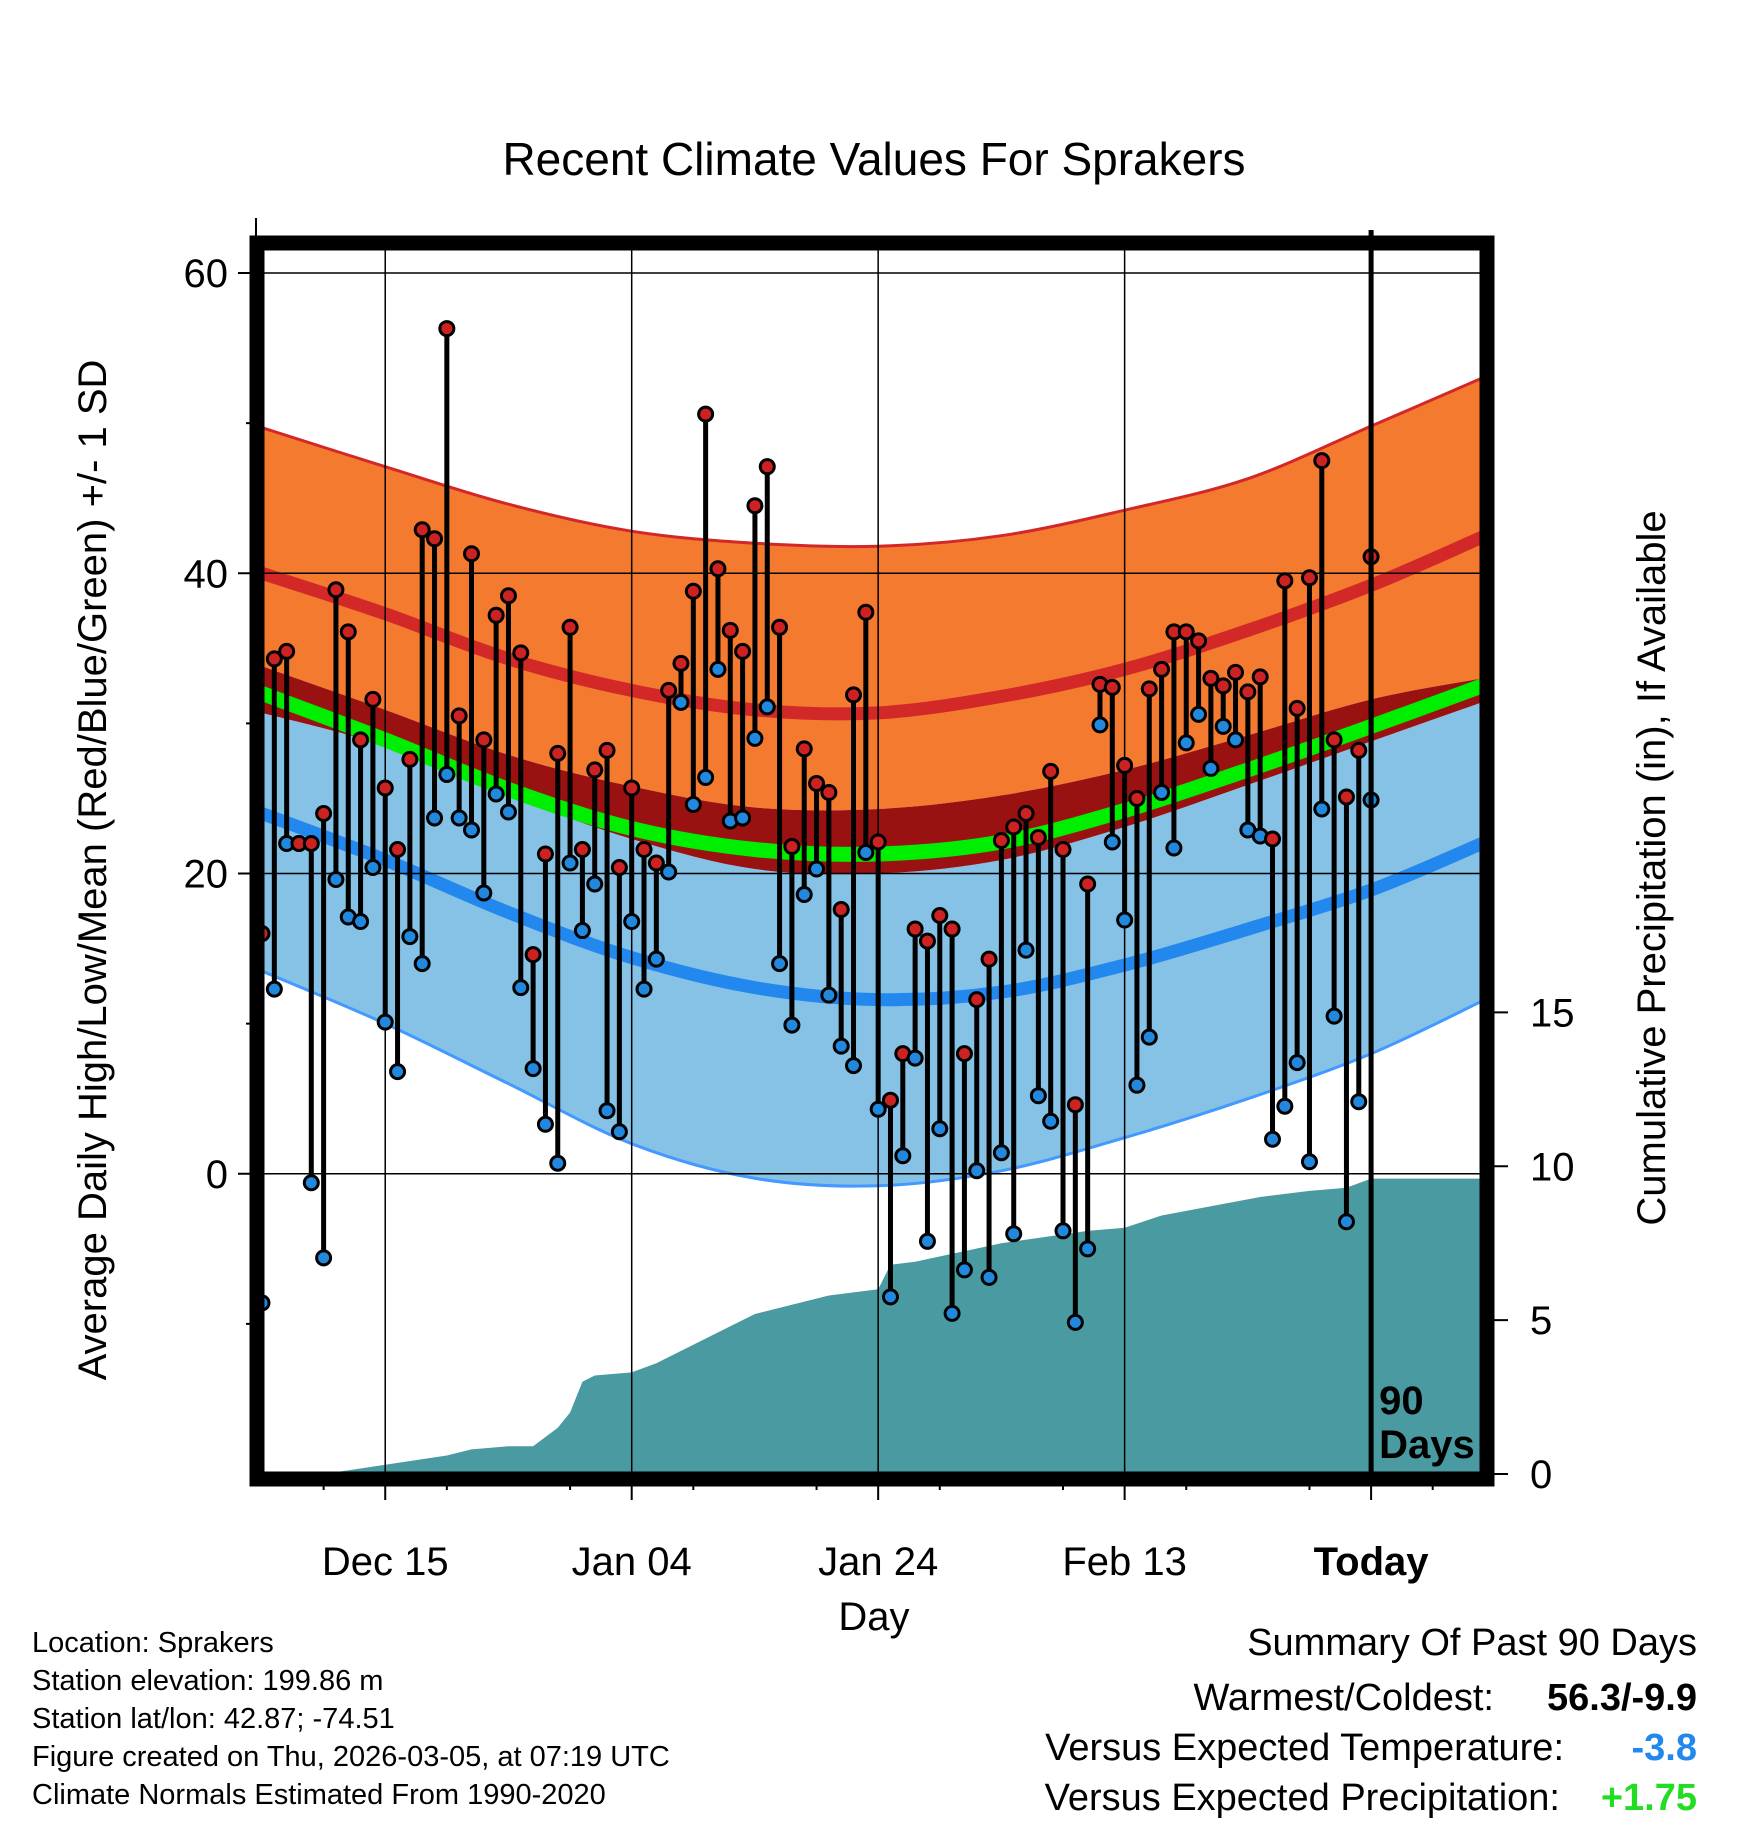 The height and width of the screenshot is (1828, 1748). What do you see at coordinates (1372, 1562) in the screenshot?
I see `x-tick-label: Today` at bounding box center [1372, 1562].